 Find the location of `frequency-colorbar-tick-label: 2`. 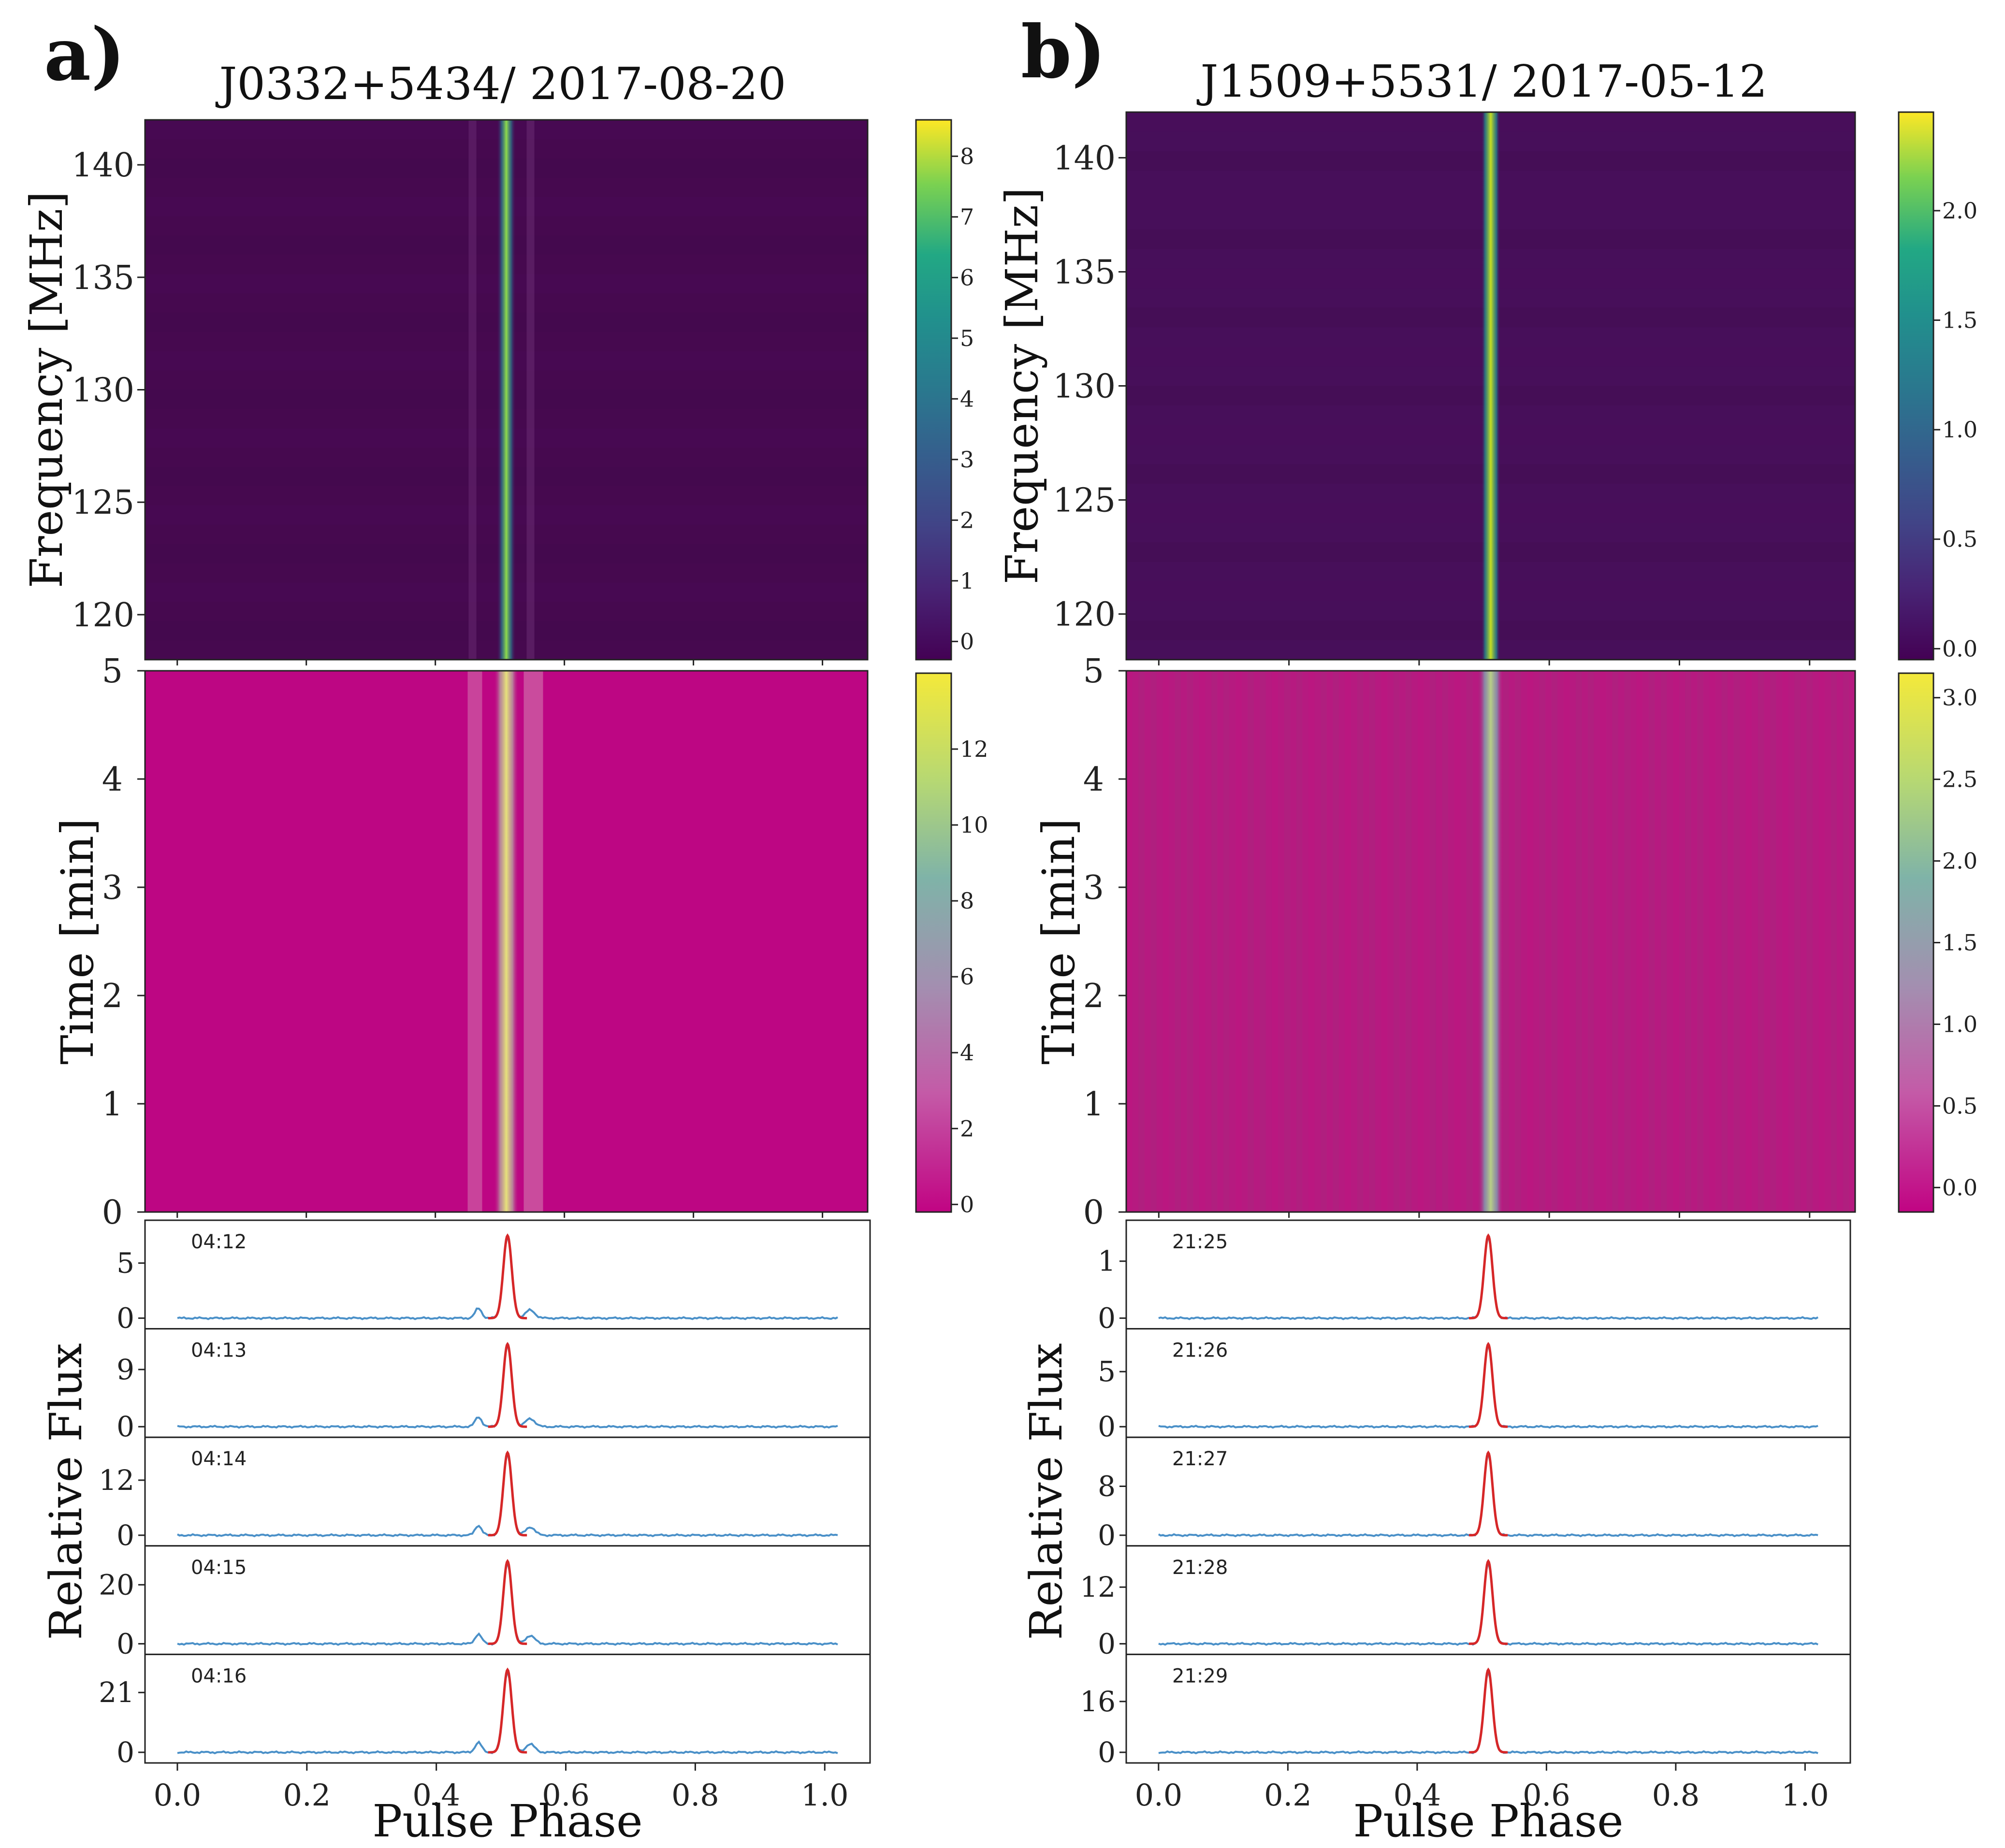

frequency-colorbar-tick-label: 2 is located at coordinates (967, 520).